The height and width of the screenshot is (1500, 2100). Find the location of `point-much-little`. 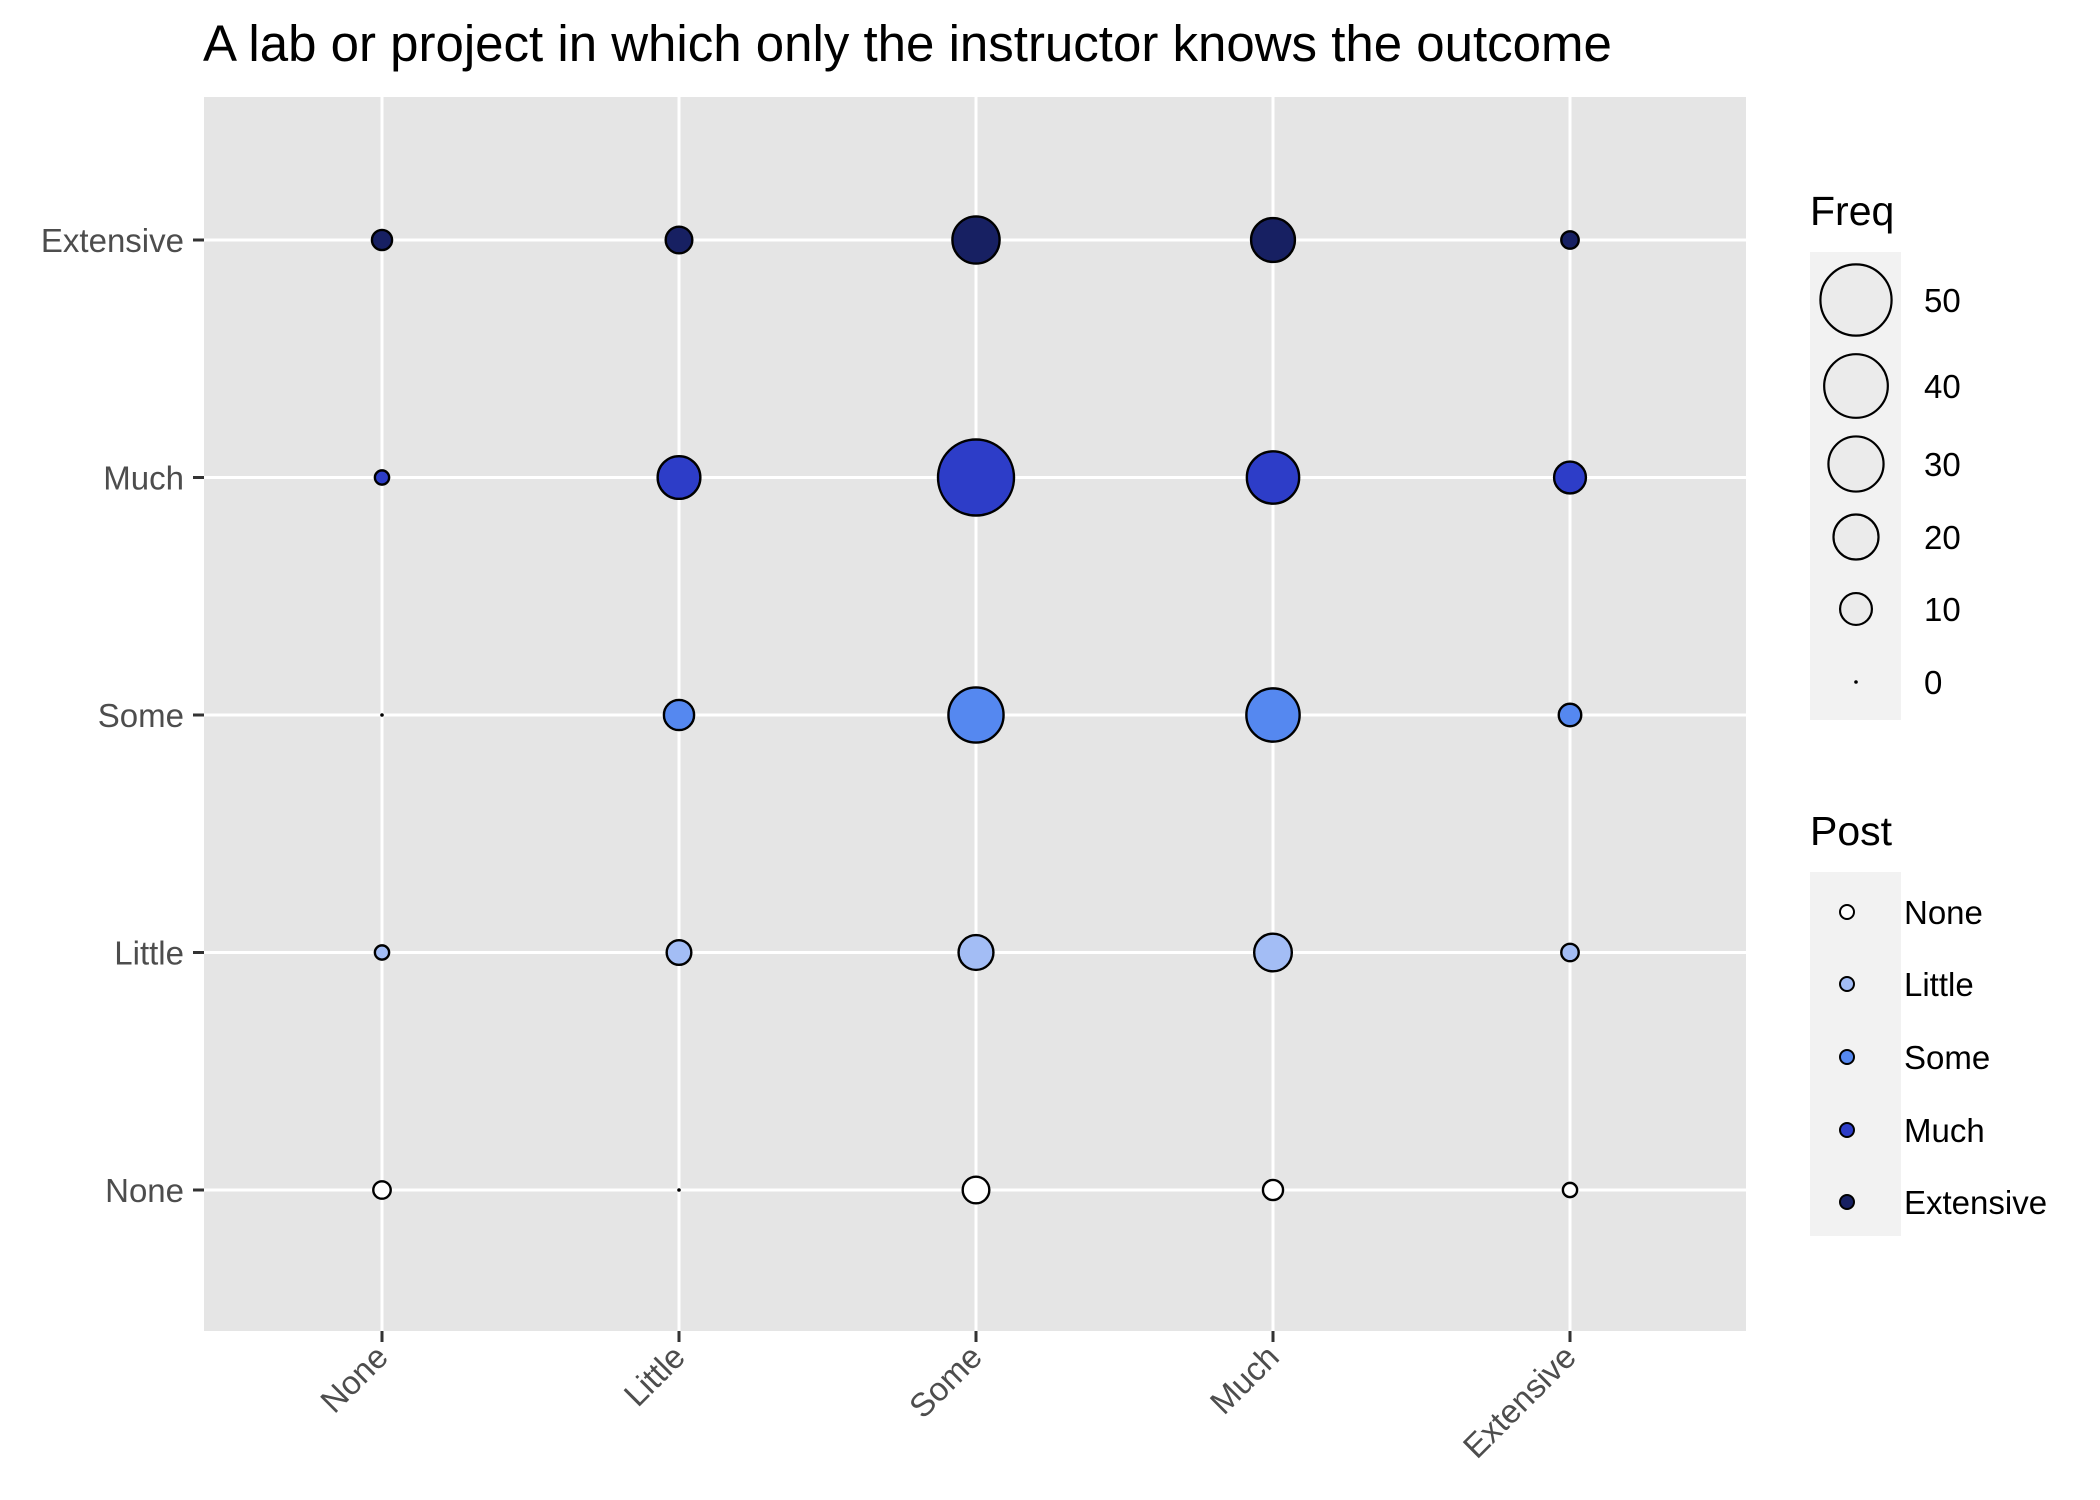

point-much-little is located at coordinates (1273, 952).